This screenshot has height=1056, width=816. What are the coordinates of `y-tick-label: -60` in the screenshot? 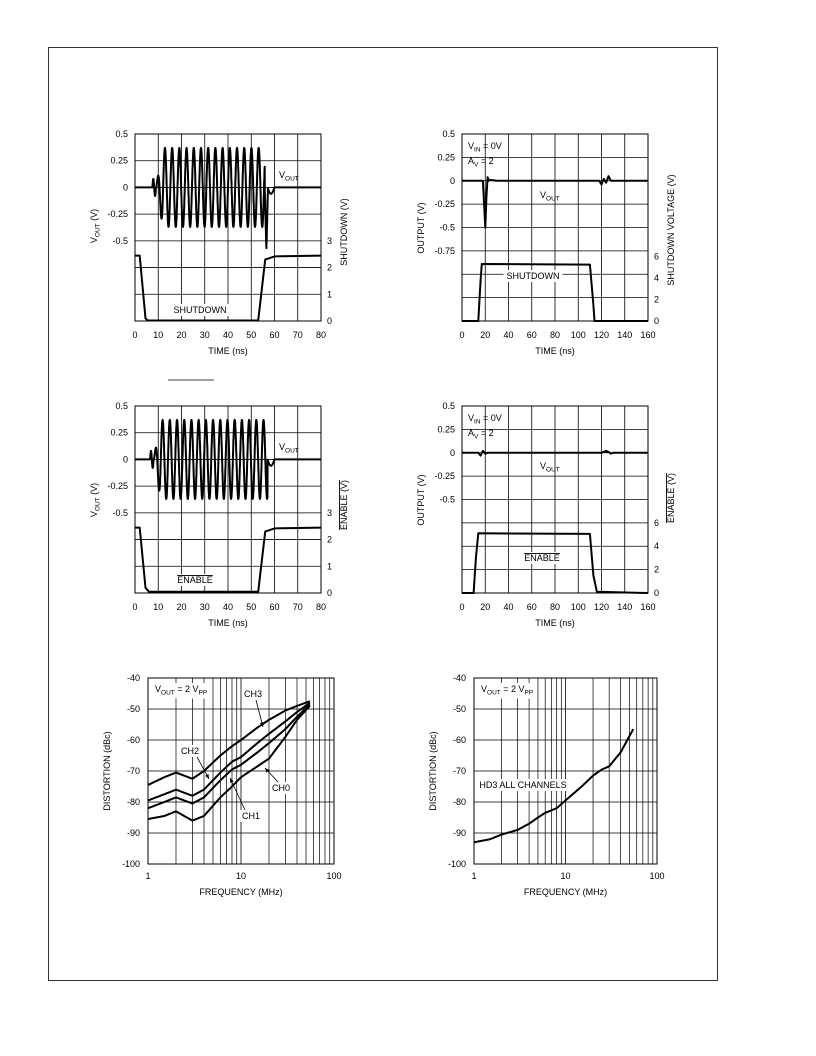 It's located at (133, 740).